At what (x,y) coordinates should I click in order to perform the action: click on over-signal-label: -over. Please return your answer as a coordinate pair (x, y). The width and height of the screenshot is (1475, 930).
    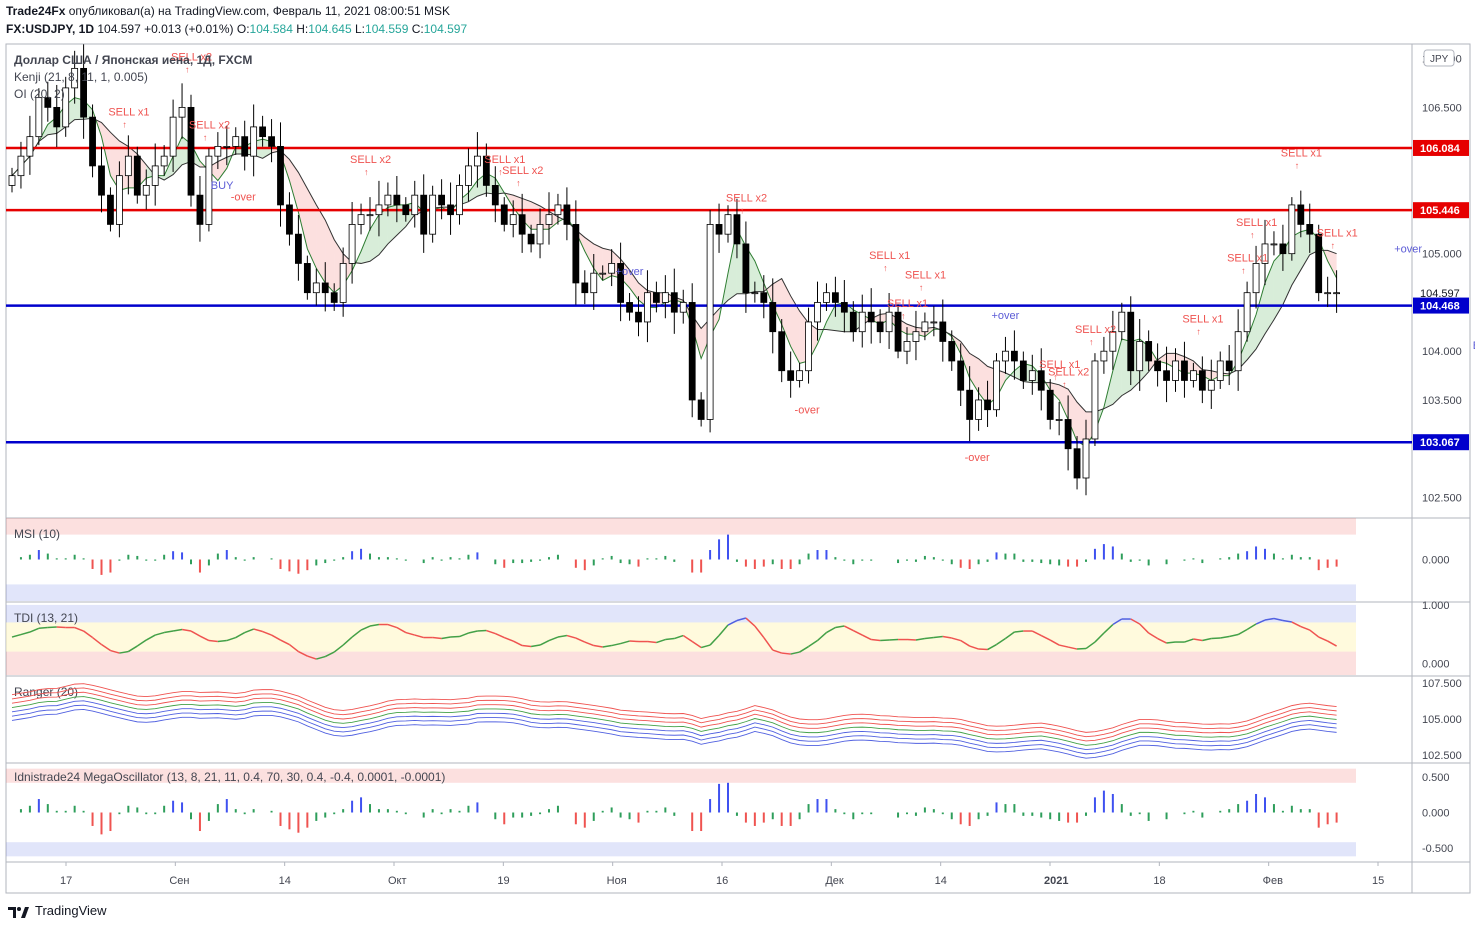
    Looking at the image, I should click on (977, 458).